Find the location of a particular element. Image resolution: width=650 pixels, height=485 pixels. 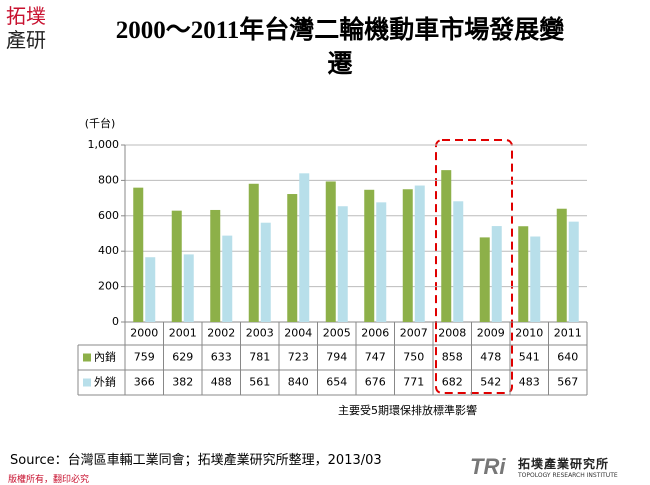

brand-logo: TRi 拓墣產業研究所 TOPOLOGY RESEARCH INSTITUTE is located at coordinates (557, 468).